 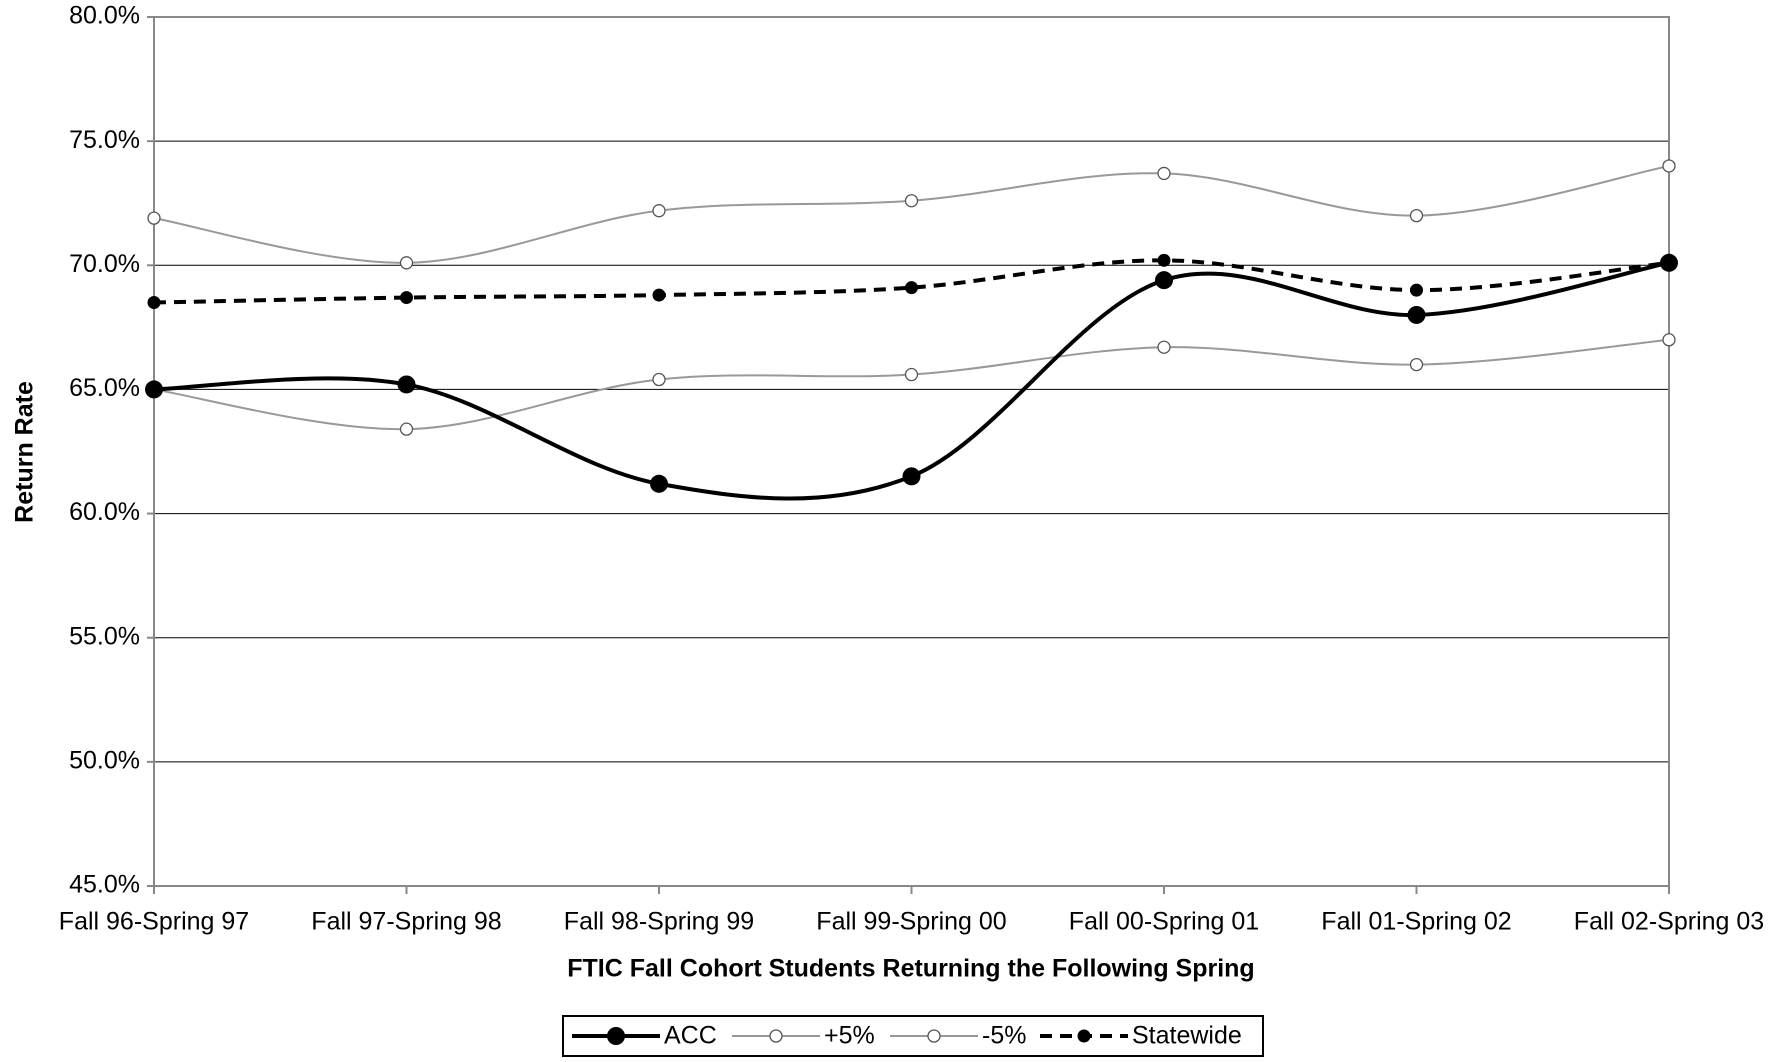 I want to click on legend: ACC +5% -5% Statewide, so click(x=913, y=1036).